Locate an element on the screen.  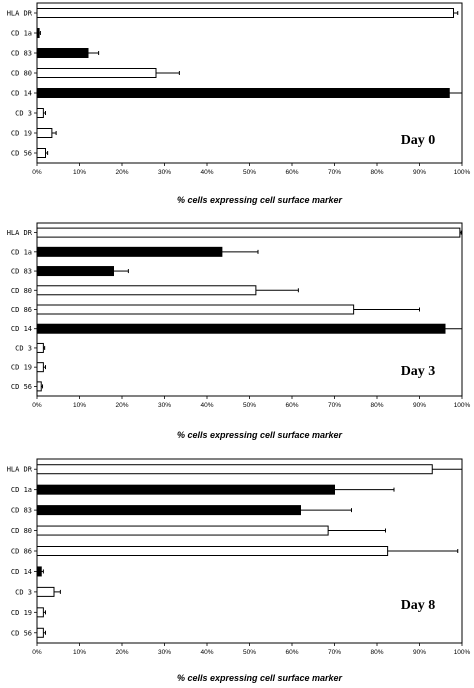
panel-day-label: Day 3 is located at coordinates (418, 371).